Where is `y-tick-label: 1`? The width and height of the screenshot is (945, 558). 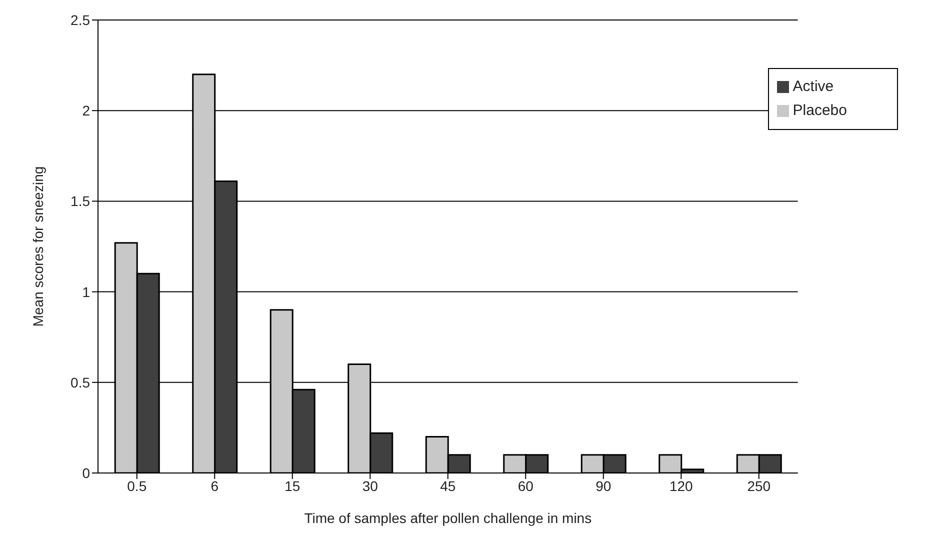 y-tick-label: 1 is located at coordinates (86, 292).